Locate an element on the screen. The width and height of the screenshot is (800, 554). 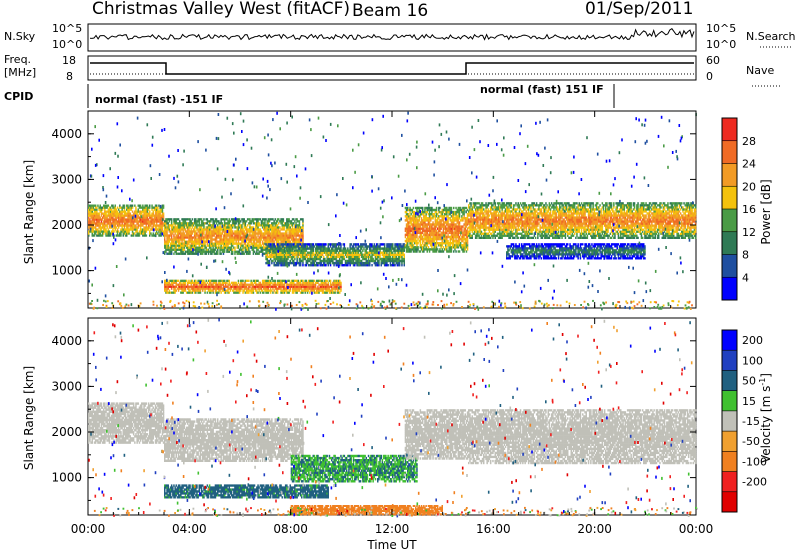
beam-title: Beam 16 is located at coordinates (390, 11).